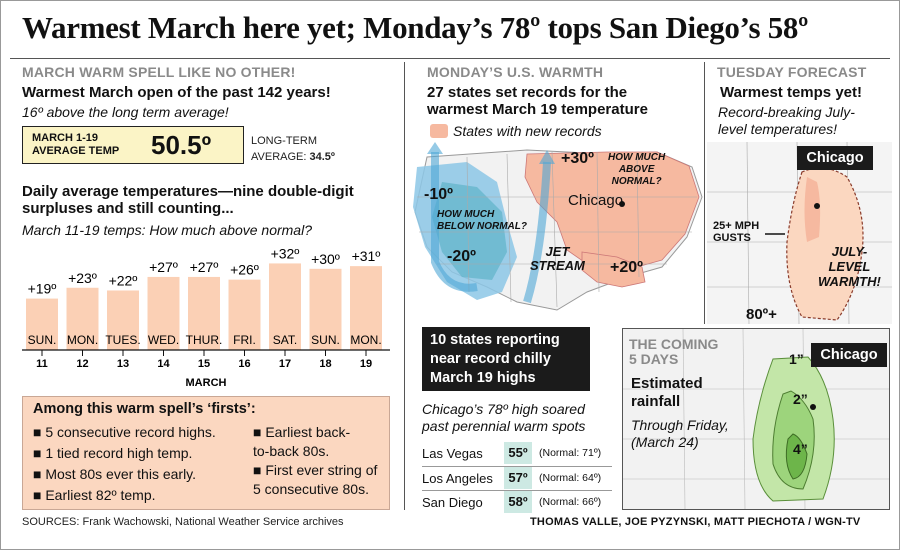 The height and width of the screenshot is (550, 900). I want to click on bar-value-label: +32º, so click(285, 253).